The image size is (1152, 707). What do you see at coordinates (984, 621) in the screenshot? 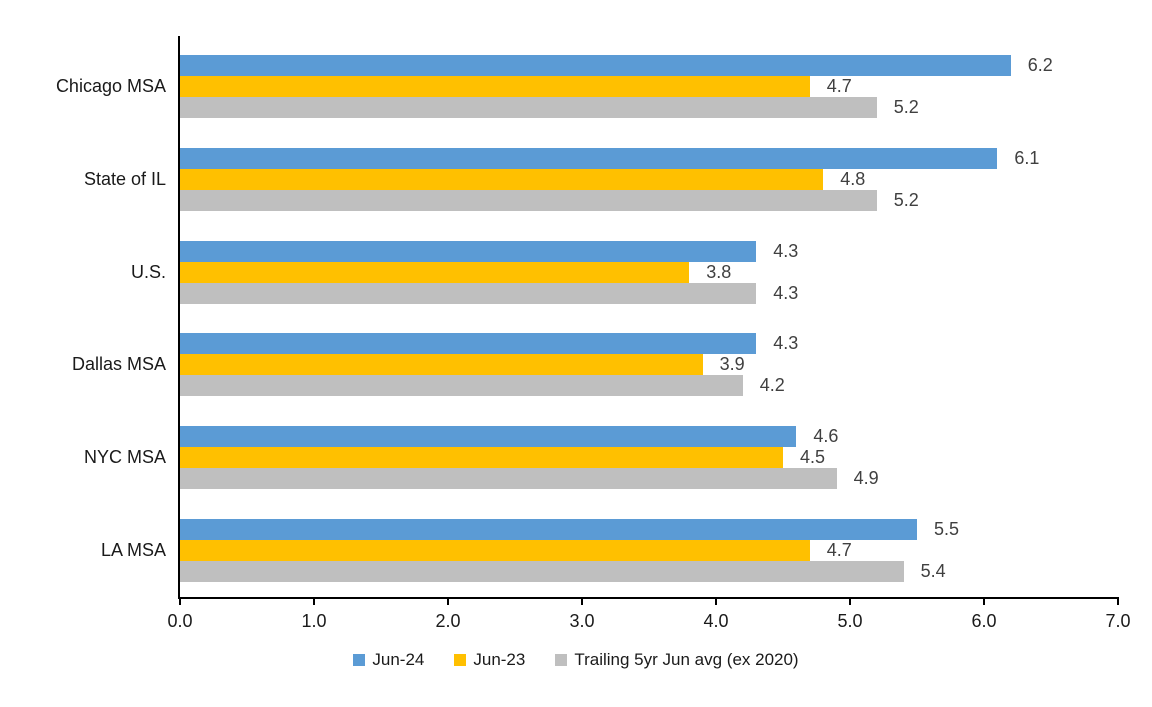
I see `x-tick-label: 6.0` at bounding box center [984, 621].